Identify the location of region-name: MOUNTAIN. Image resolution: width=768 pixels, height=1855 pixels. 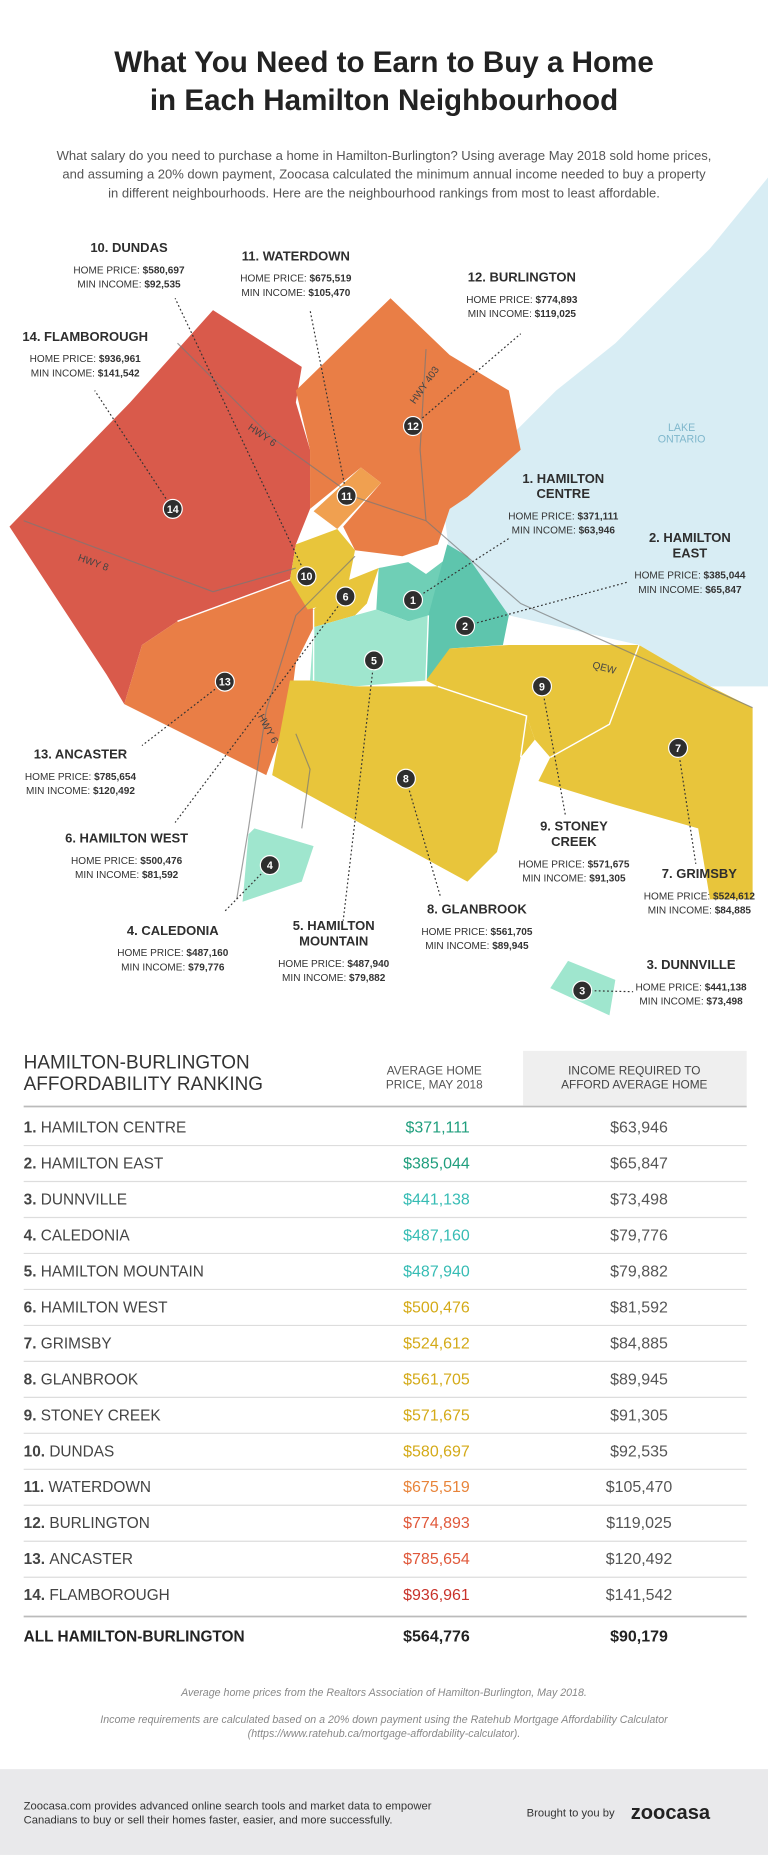
(333, 941).